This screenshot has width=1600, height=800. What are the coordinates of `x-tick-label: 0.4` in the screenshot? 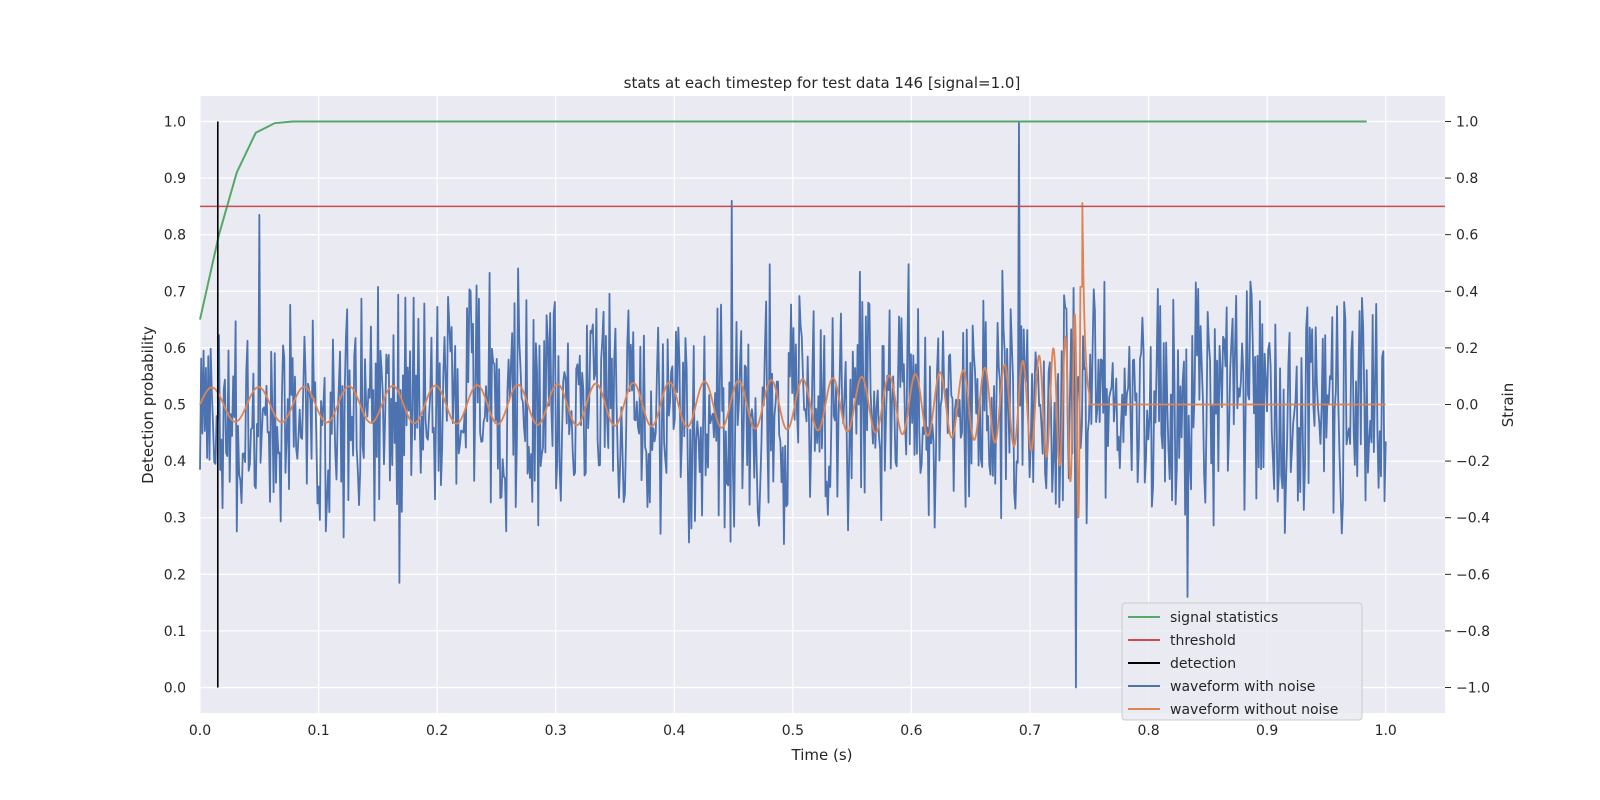 It's located at (674, 731).